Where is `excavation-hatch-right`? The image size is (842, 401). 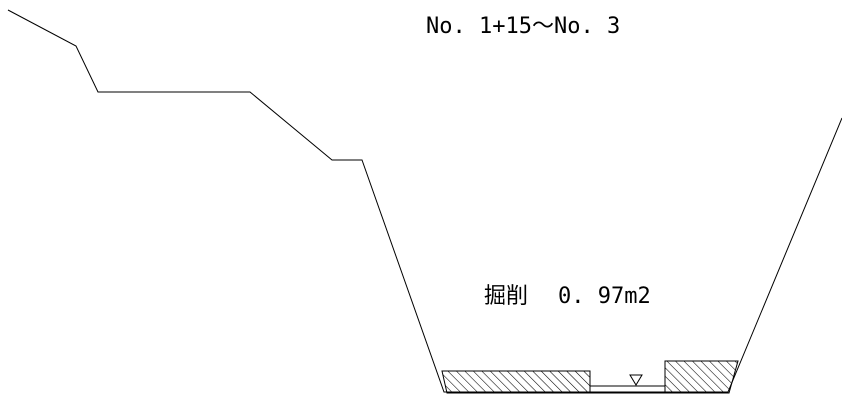 excavation-hatch-right is located at coordinates (701, 377).